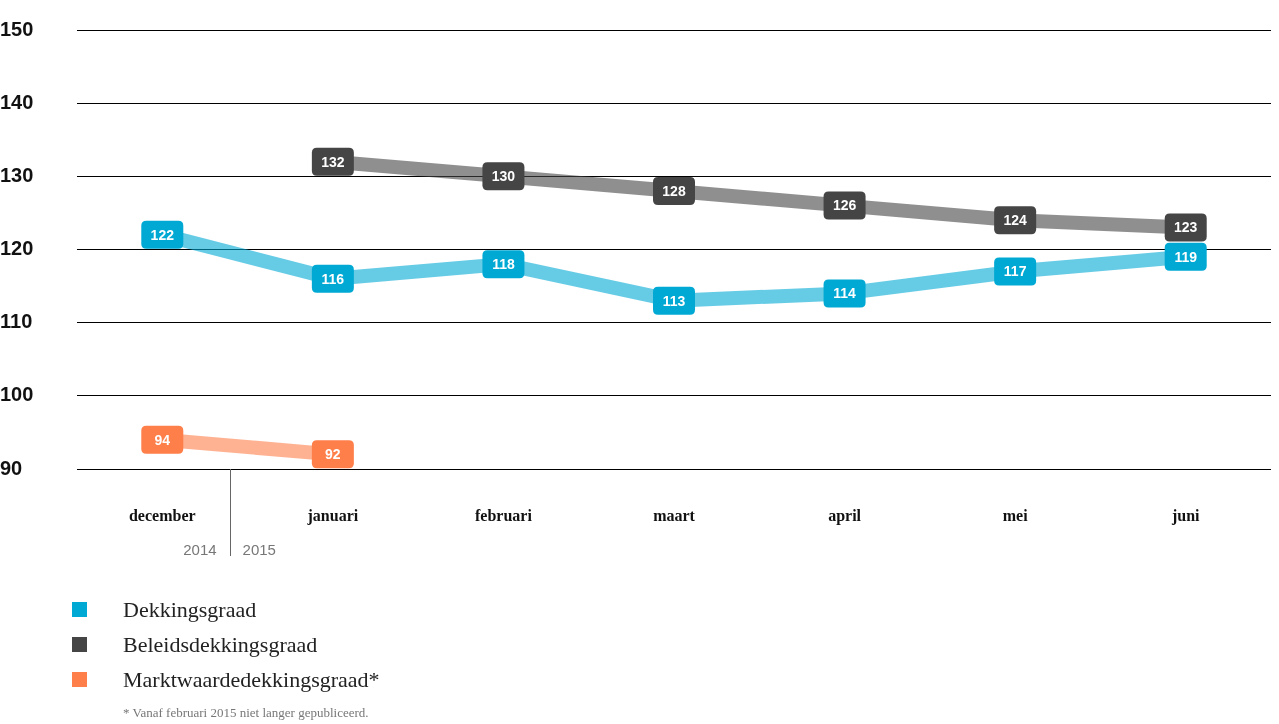 Image resolution: width=1279 pixels, height=724 pixels. I want to click on text: 2014, so click(200, 549).